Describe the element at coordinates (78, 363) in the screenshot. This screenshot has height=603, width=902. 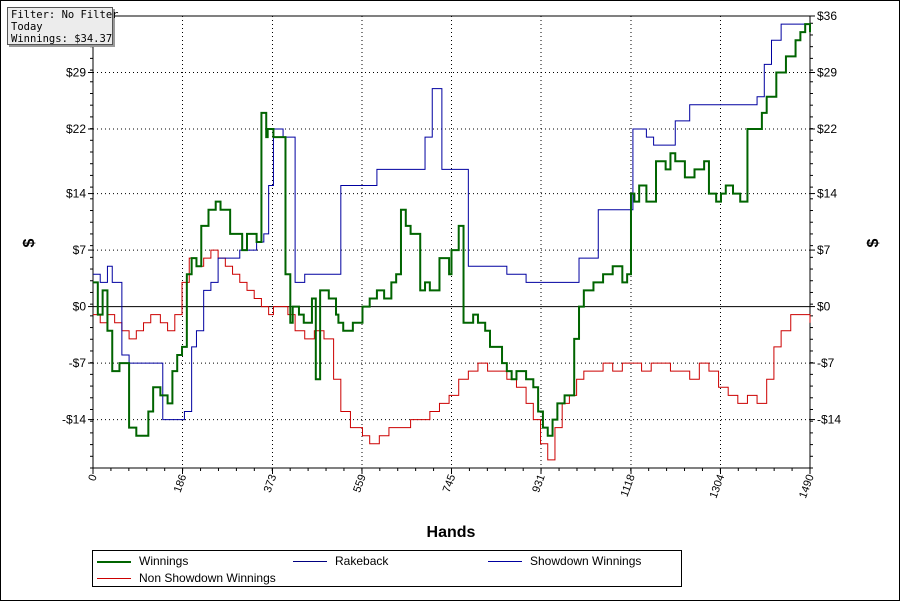
I see `y-tick-label-left: -$7` at that location.